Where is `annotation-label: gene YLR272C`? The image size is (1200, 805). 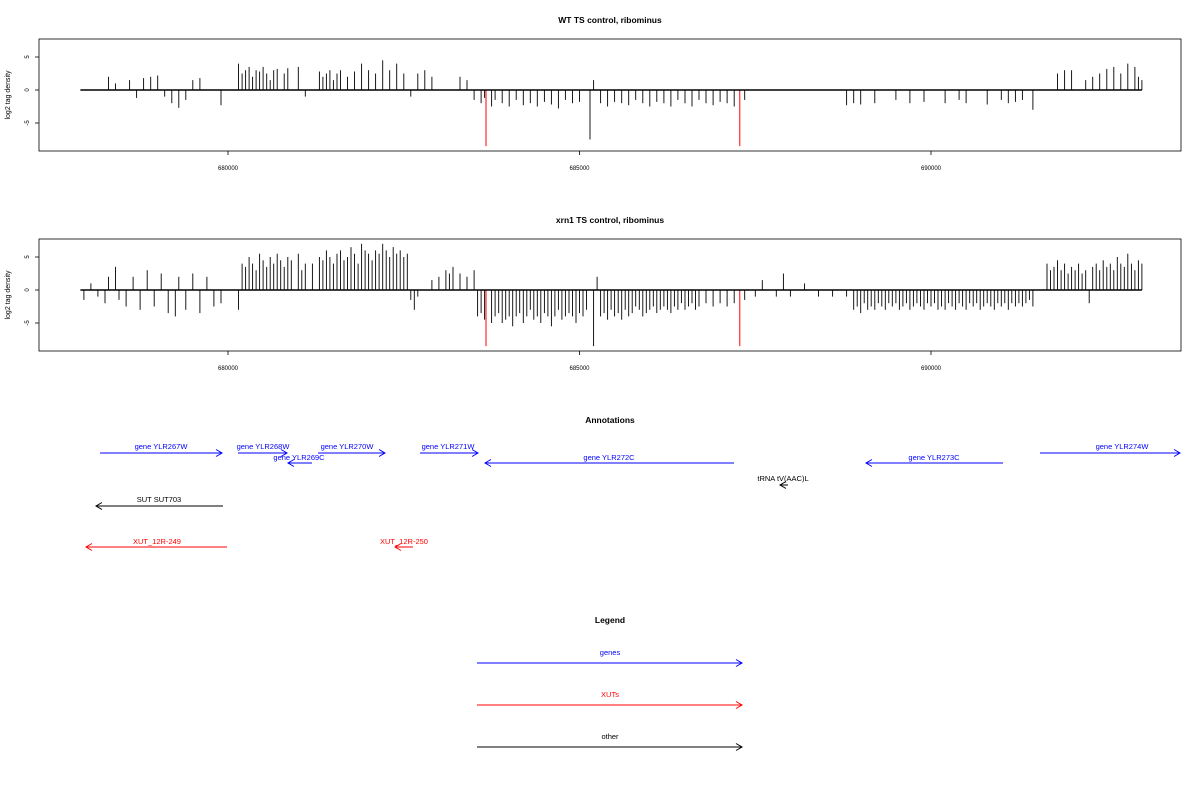 annotation-label: gene YLR272C is located at coordinates (609, 457).